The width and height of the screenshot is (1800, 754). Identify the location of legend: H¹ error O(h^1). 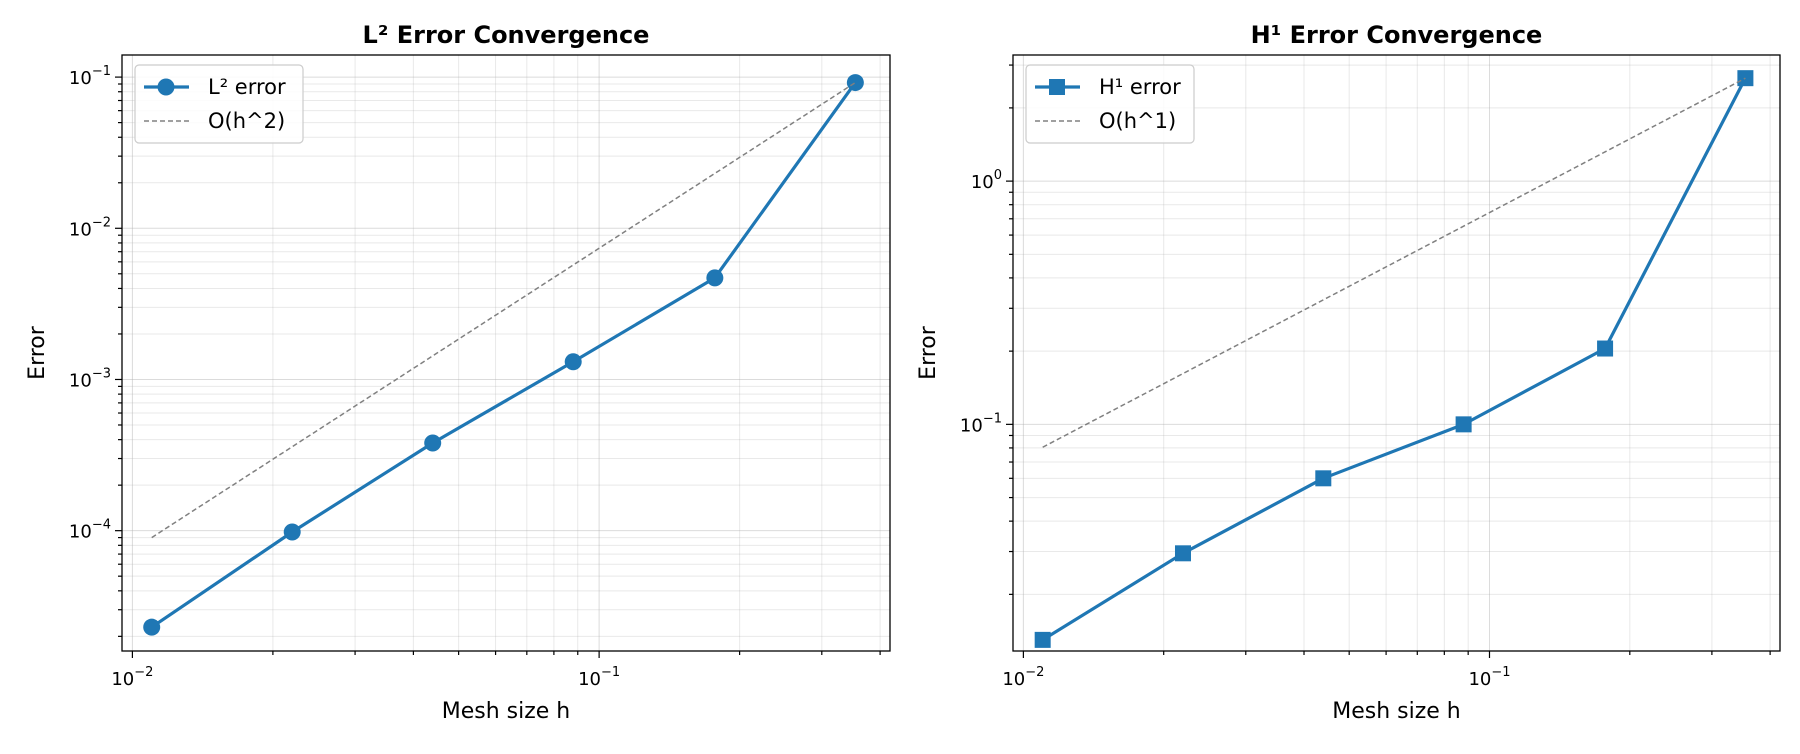
(1110, 104).